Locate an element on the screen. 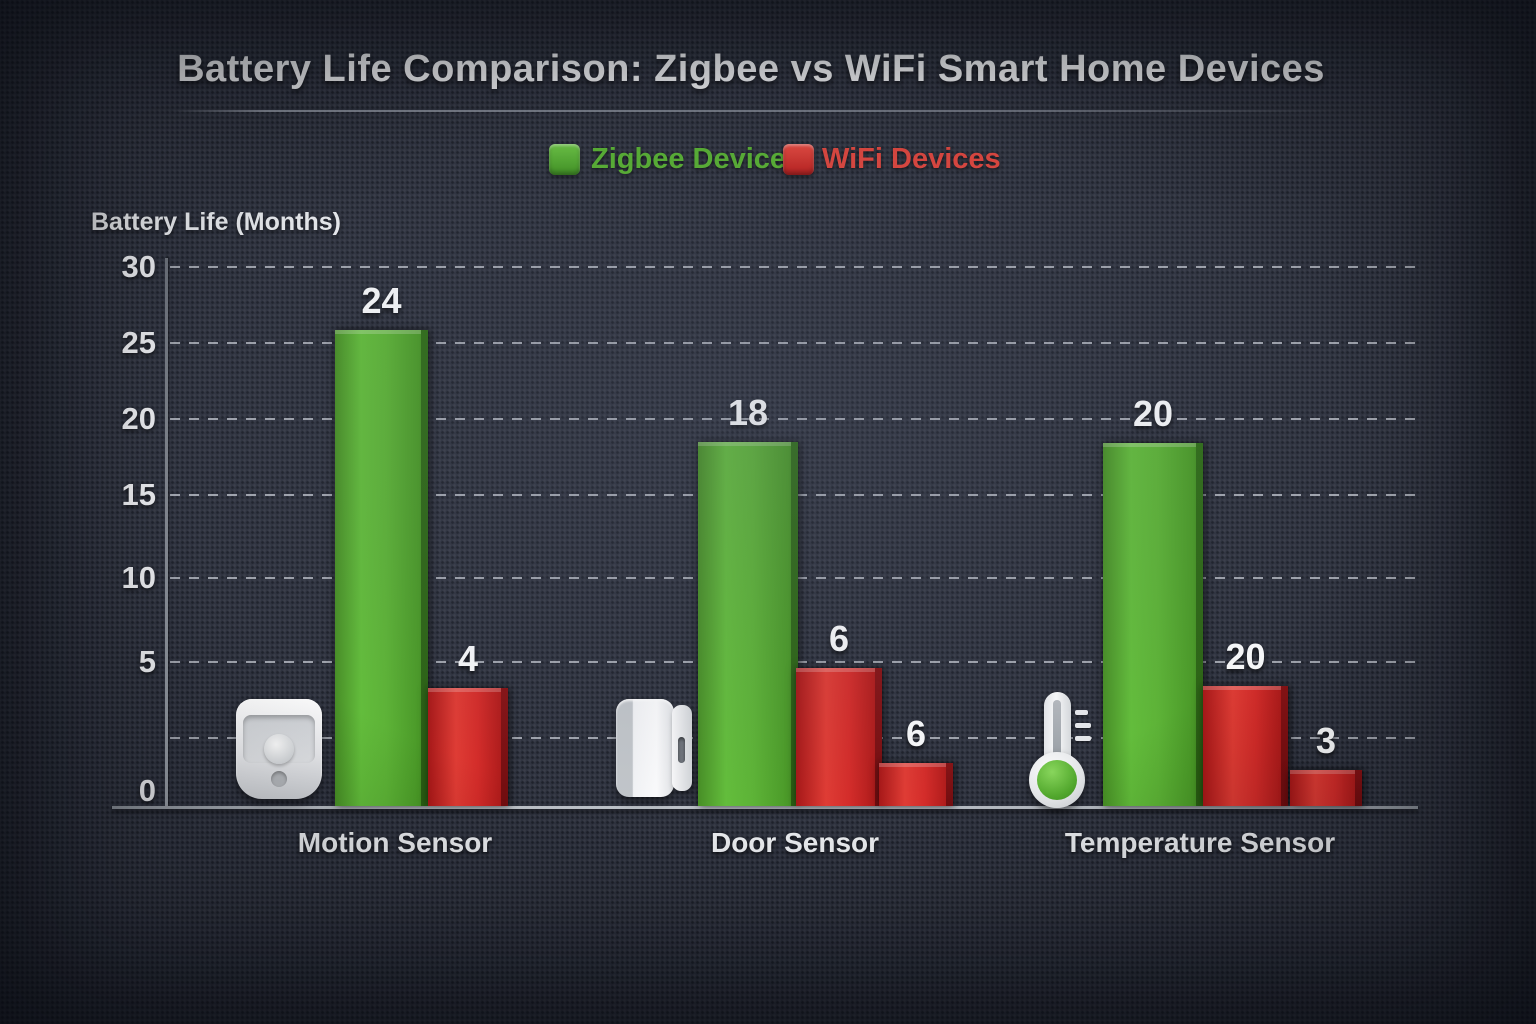 The width and height of the screenshot is (1536, 1024). legend-label-zigbee: Zigbee Devices is located at coordinates (697, 159).